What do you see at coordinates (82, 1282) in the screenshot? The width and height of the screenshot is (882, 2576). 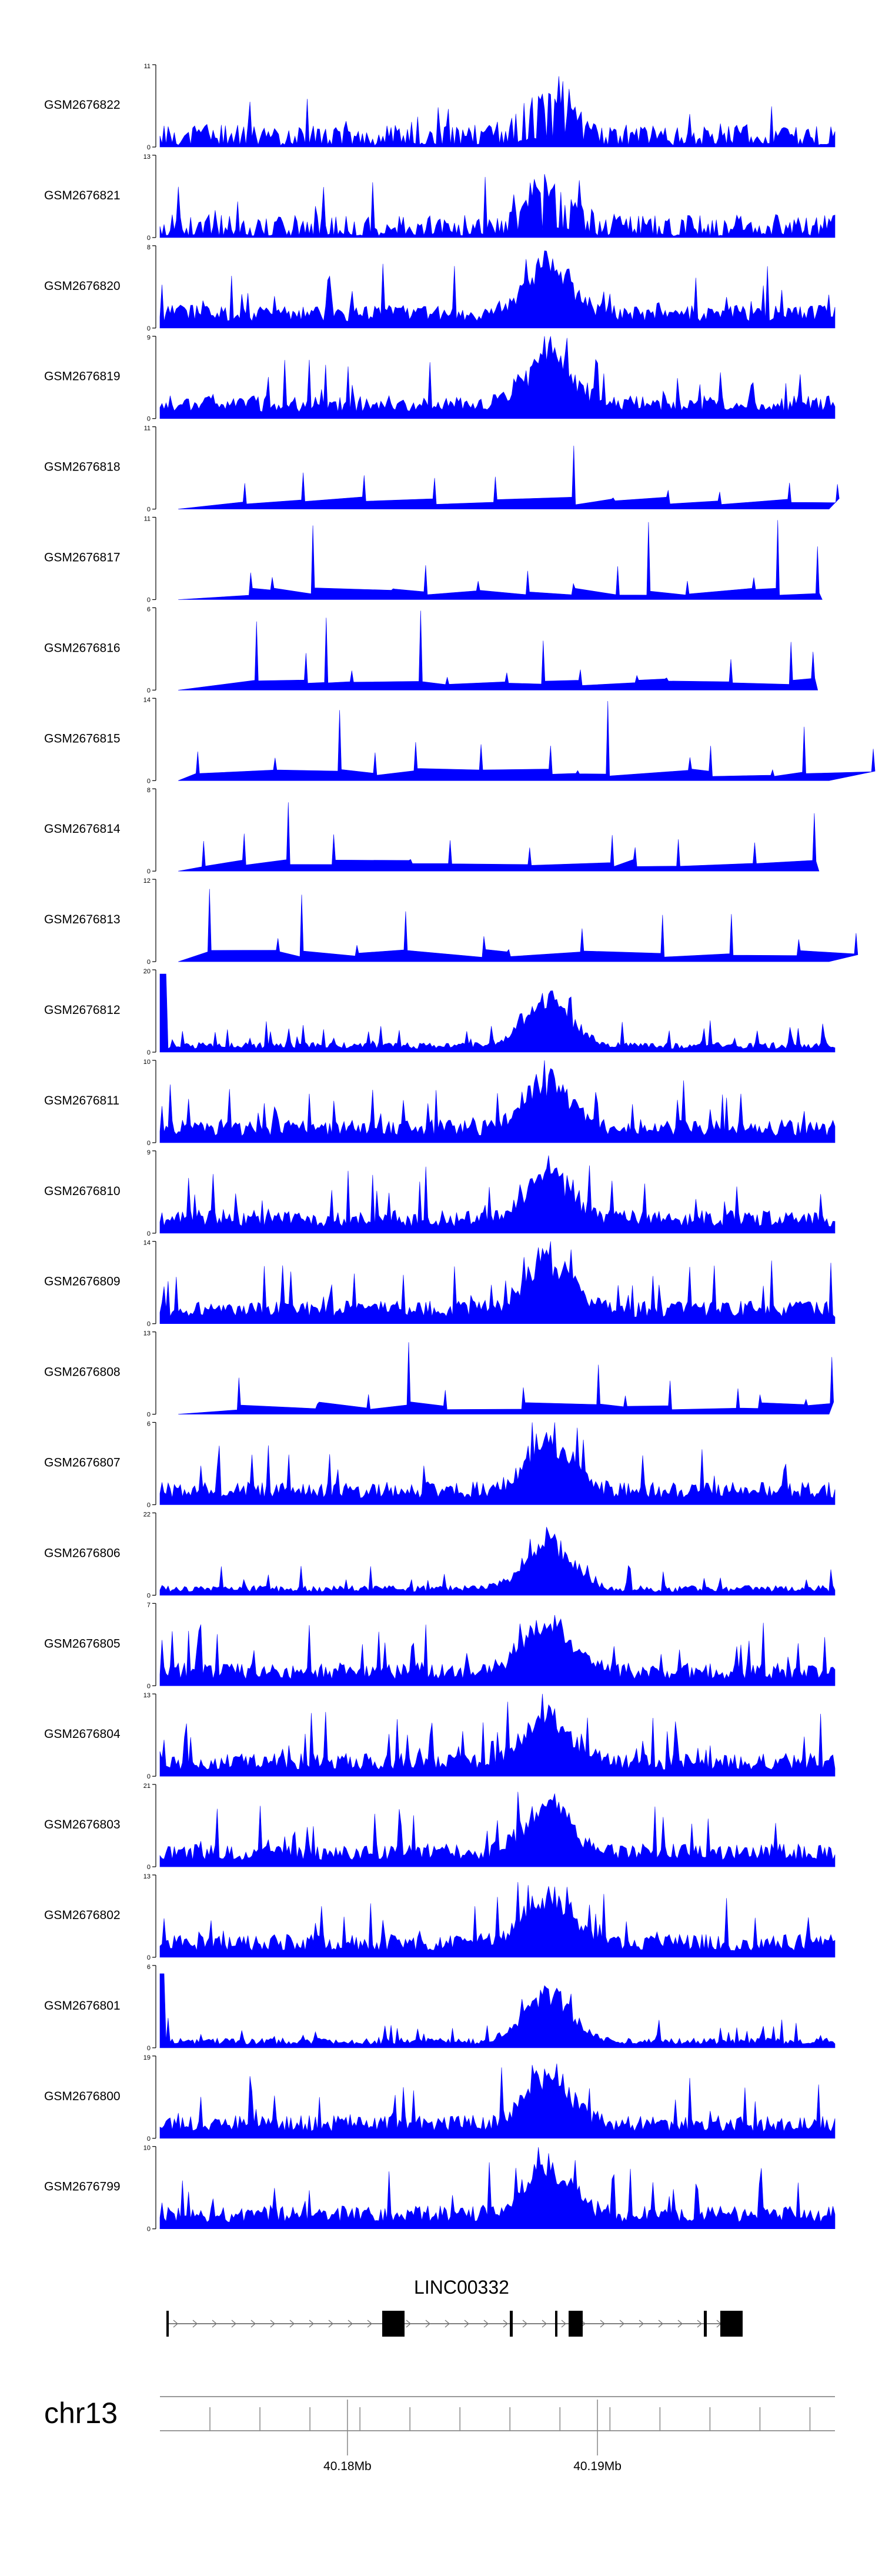 I see `track-label: GSM2676809` at bounding box center [82, 1282].